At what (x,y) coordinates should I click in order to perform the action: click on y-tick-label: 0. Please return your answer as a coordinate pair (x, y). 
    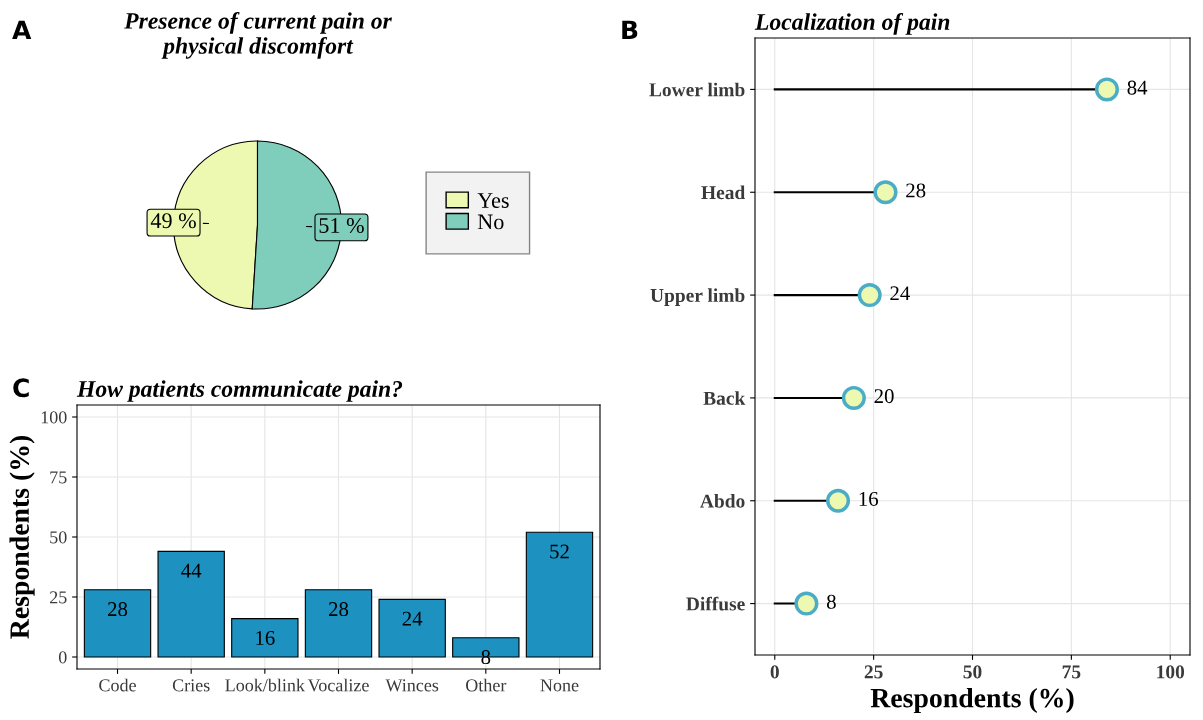
    Looking at the image, I should click on (62, 657).